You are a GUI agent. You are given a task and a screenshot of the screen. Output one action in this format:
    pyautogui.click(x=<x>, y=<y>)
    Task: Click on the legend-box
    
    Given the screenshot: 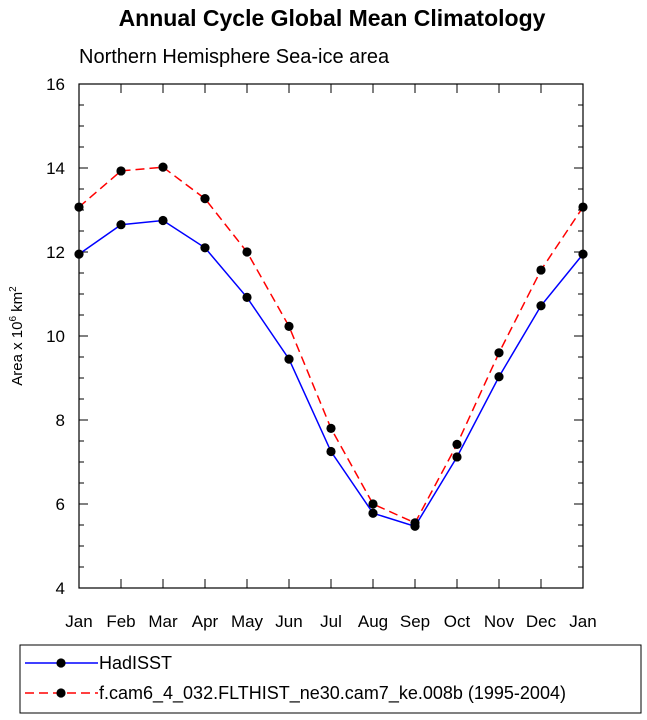 What is the action you would take?
    pyautogui.click(x=330, y=679)
    